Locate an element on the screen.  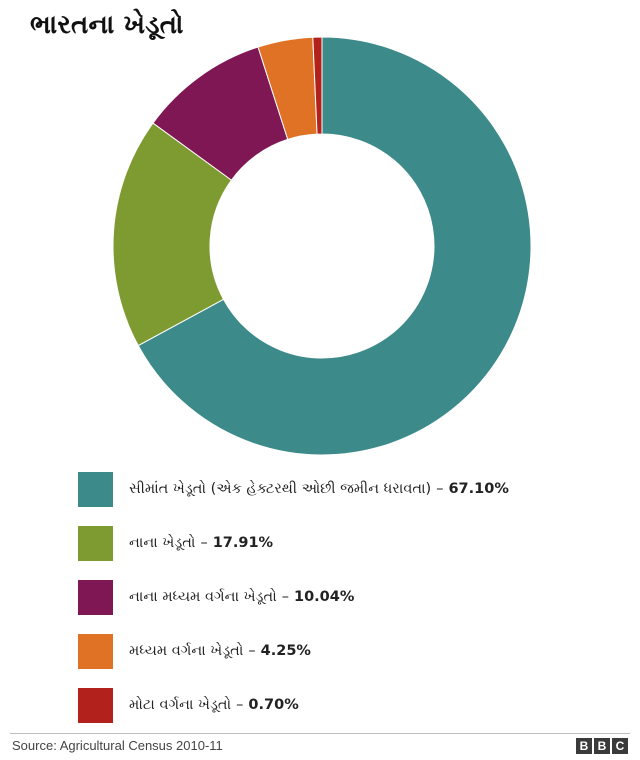
legend-label: નાના મધ્યમ વર્ગના ખેડૂતો is located at coordinates (203, 597).